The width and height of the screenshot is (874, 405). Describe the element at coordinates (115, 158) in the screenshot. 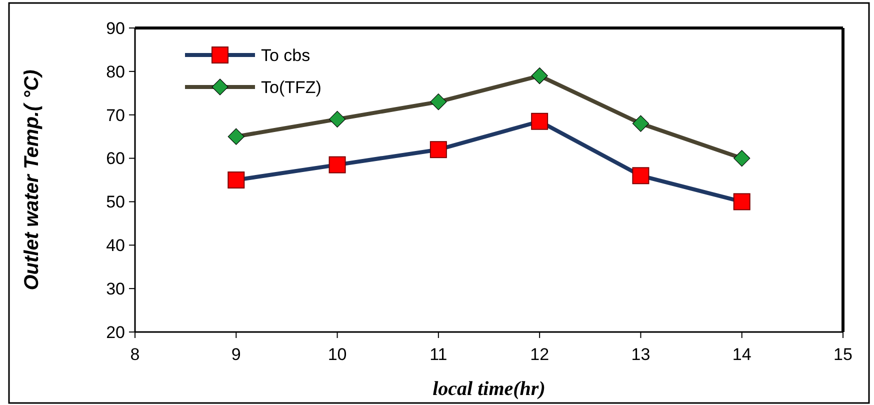

I see `y-tick-label: 60` at that location.